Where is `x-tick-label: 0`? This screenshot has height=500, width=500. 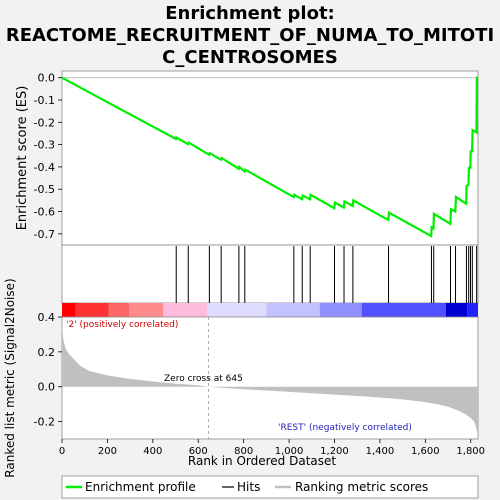
x-tick-label: 0 is located at coordinates (62, 451).